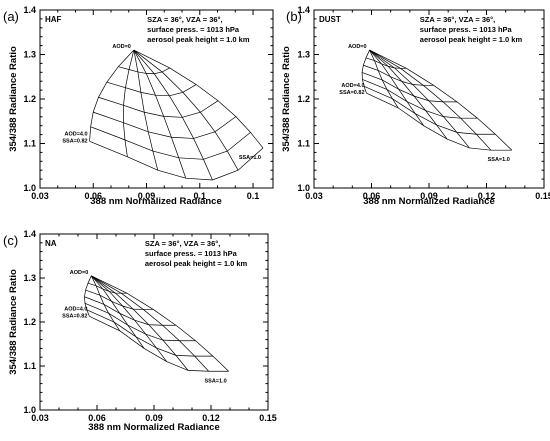 Image resolution: width=550 pixels, height=441 pixels. I want to click on panel-letter: (c), so click(10, 240).